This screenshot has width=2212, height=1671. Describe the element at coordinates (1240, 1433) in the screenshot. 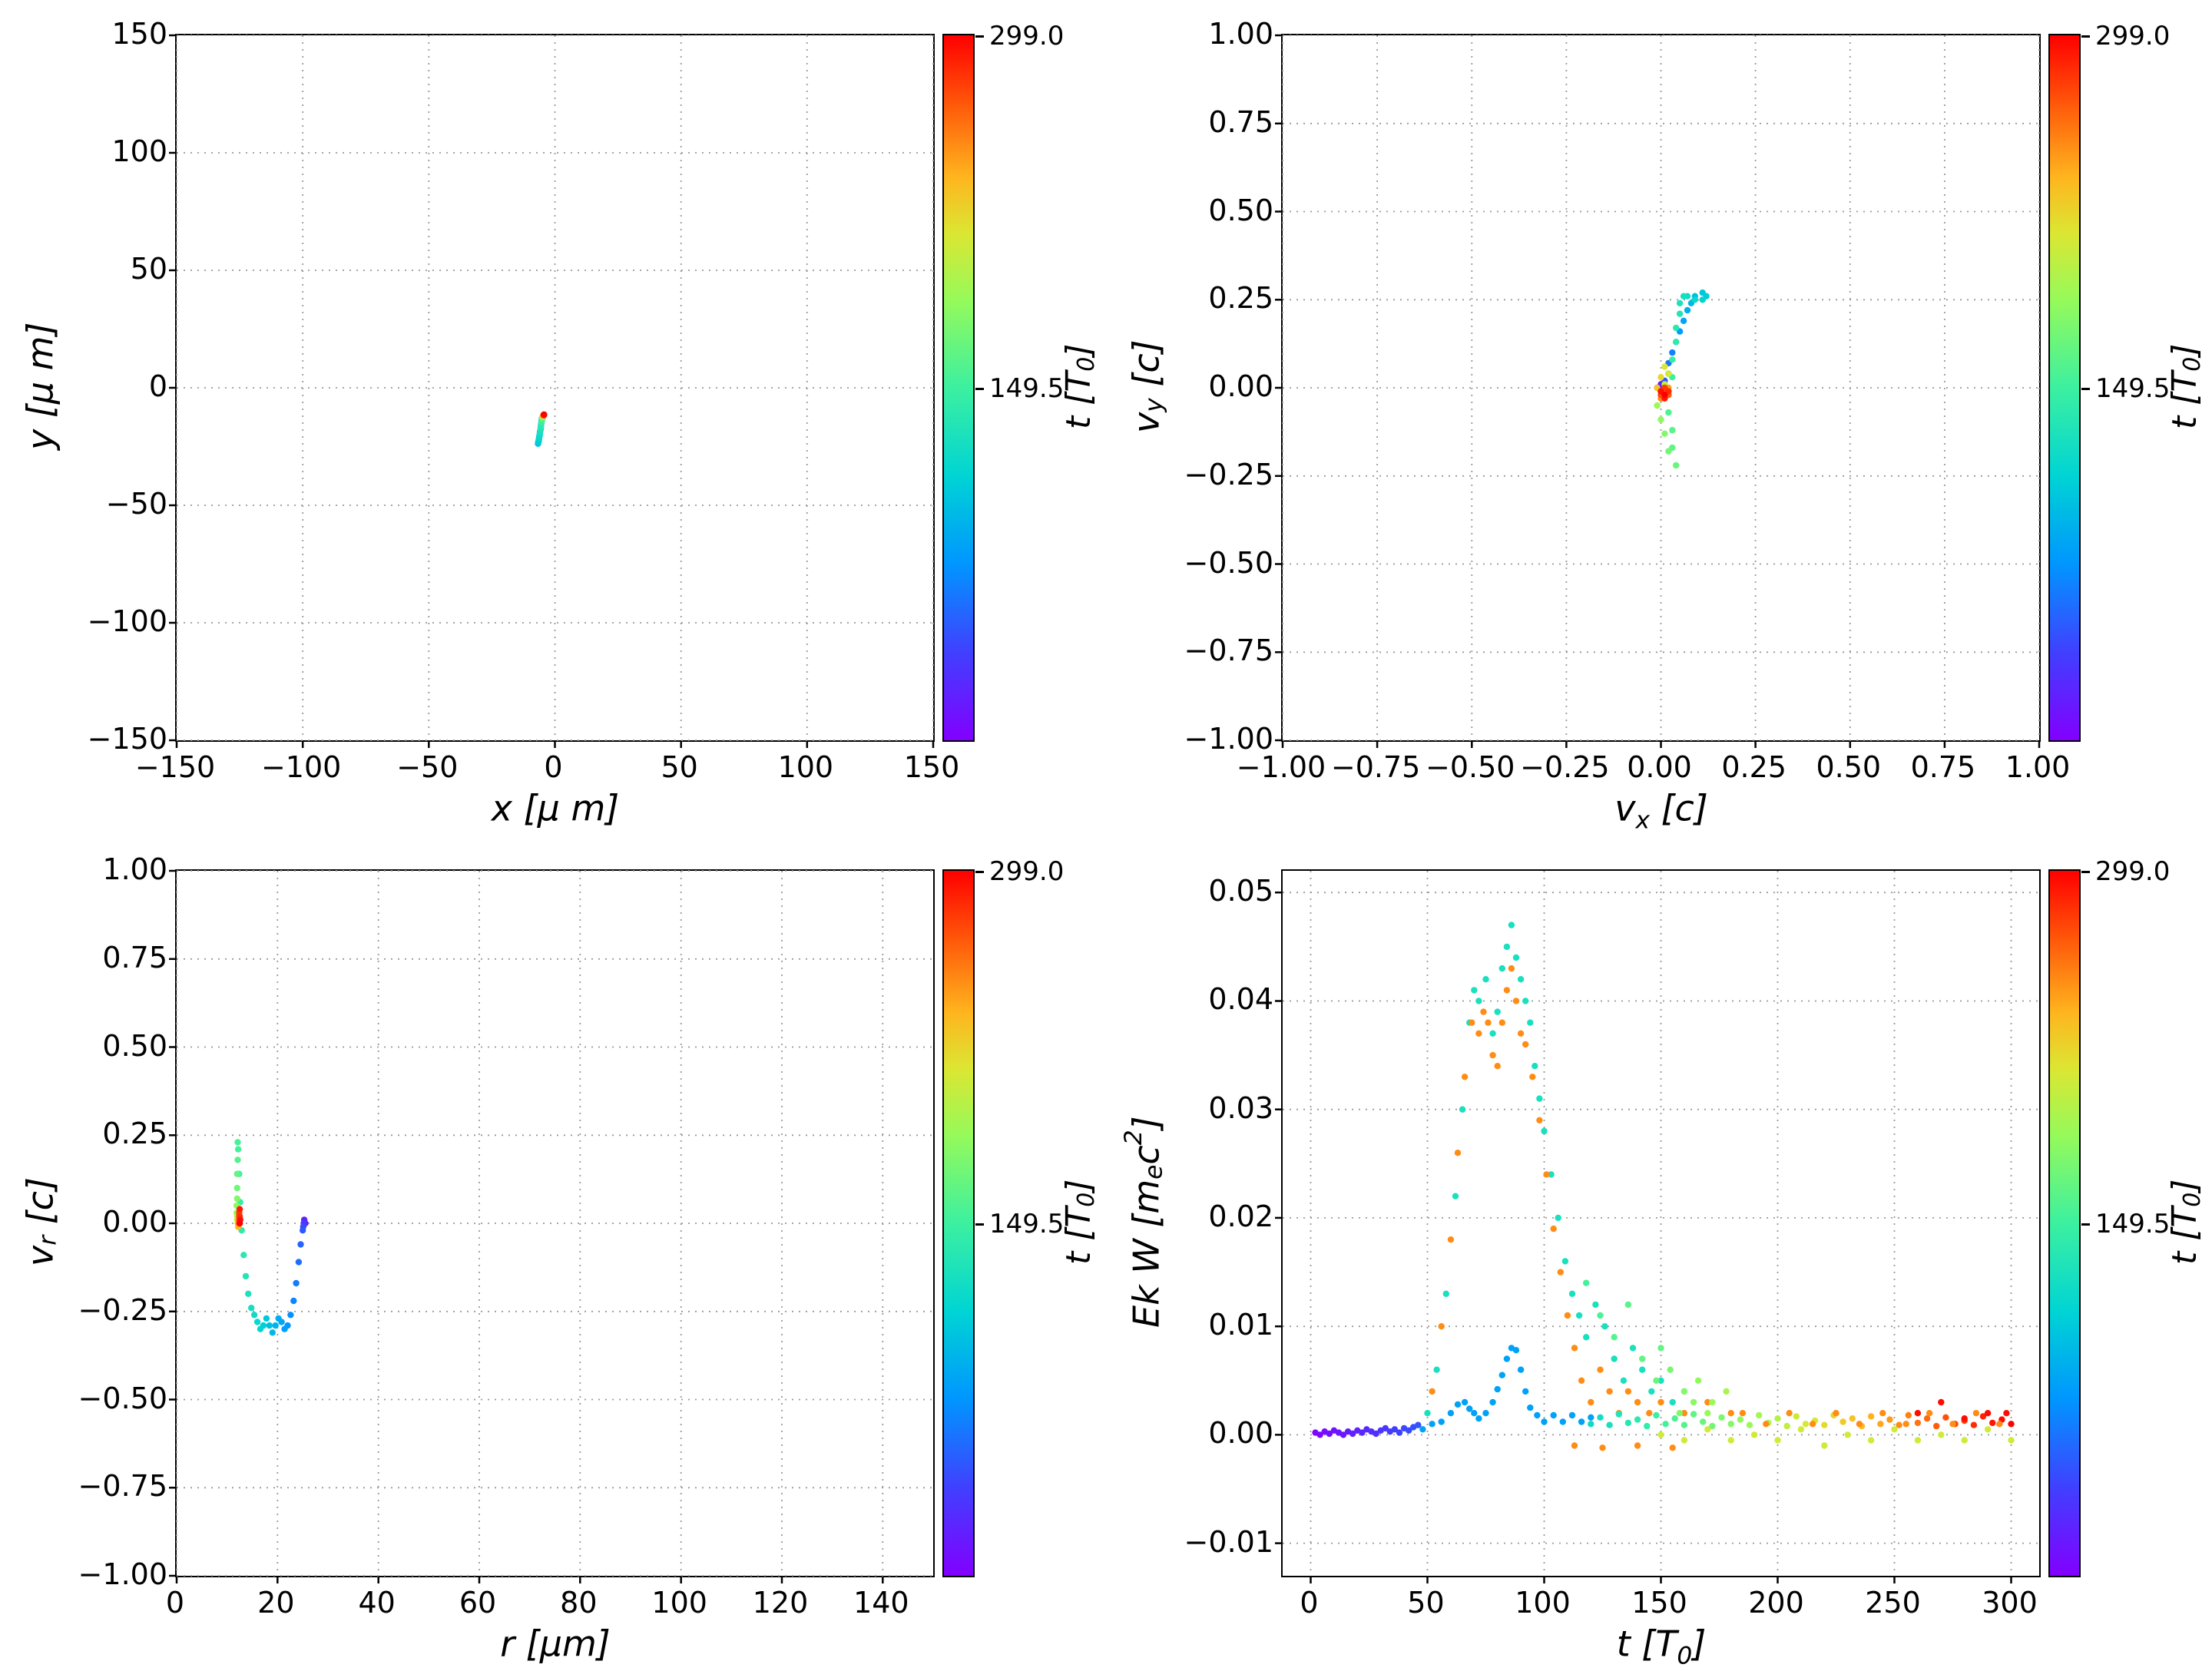

I see `y-tick-label: 0.00` at that location.